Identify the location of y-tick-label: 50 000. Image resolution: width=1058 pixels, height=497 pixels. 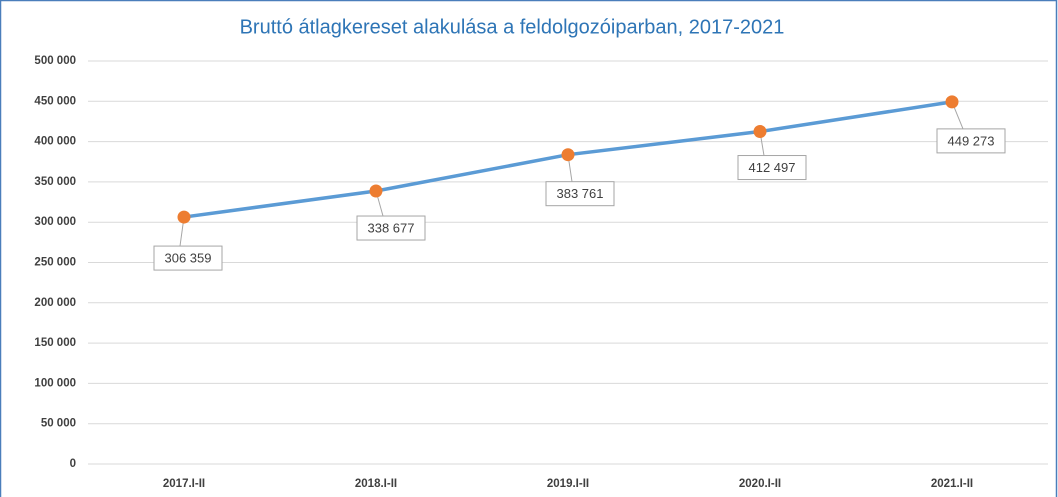
(58, 424).